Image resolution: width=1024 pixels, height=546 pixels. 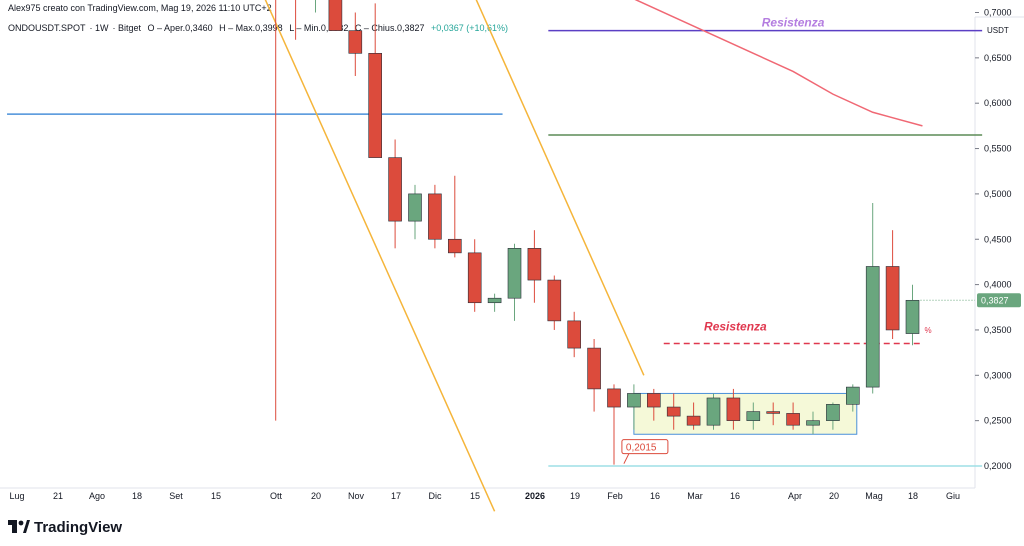 What do you see at coordinates (58, 496) in the screenshot?
I see `x-tick-label: 21` at bounding box center [58, 496].